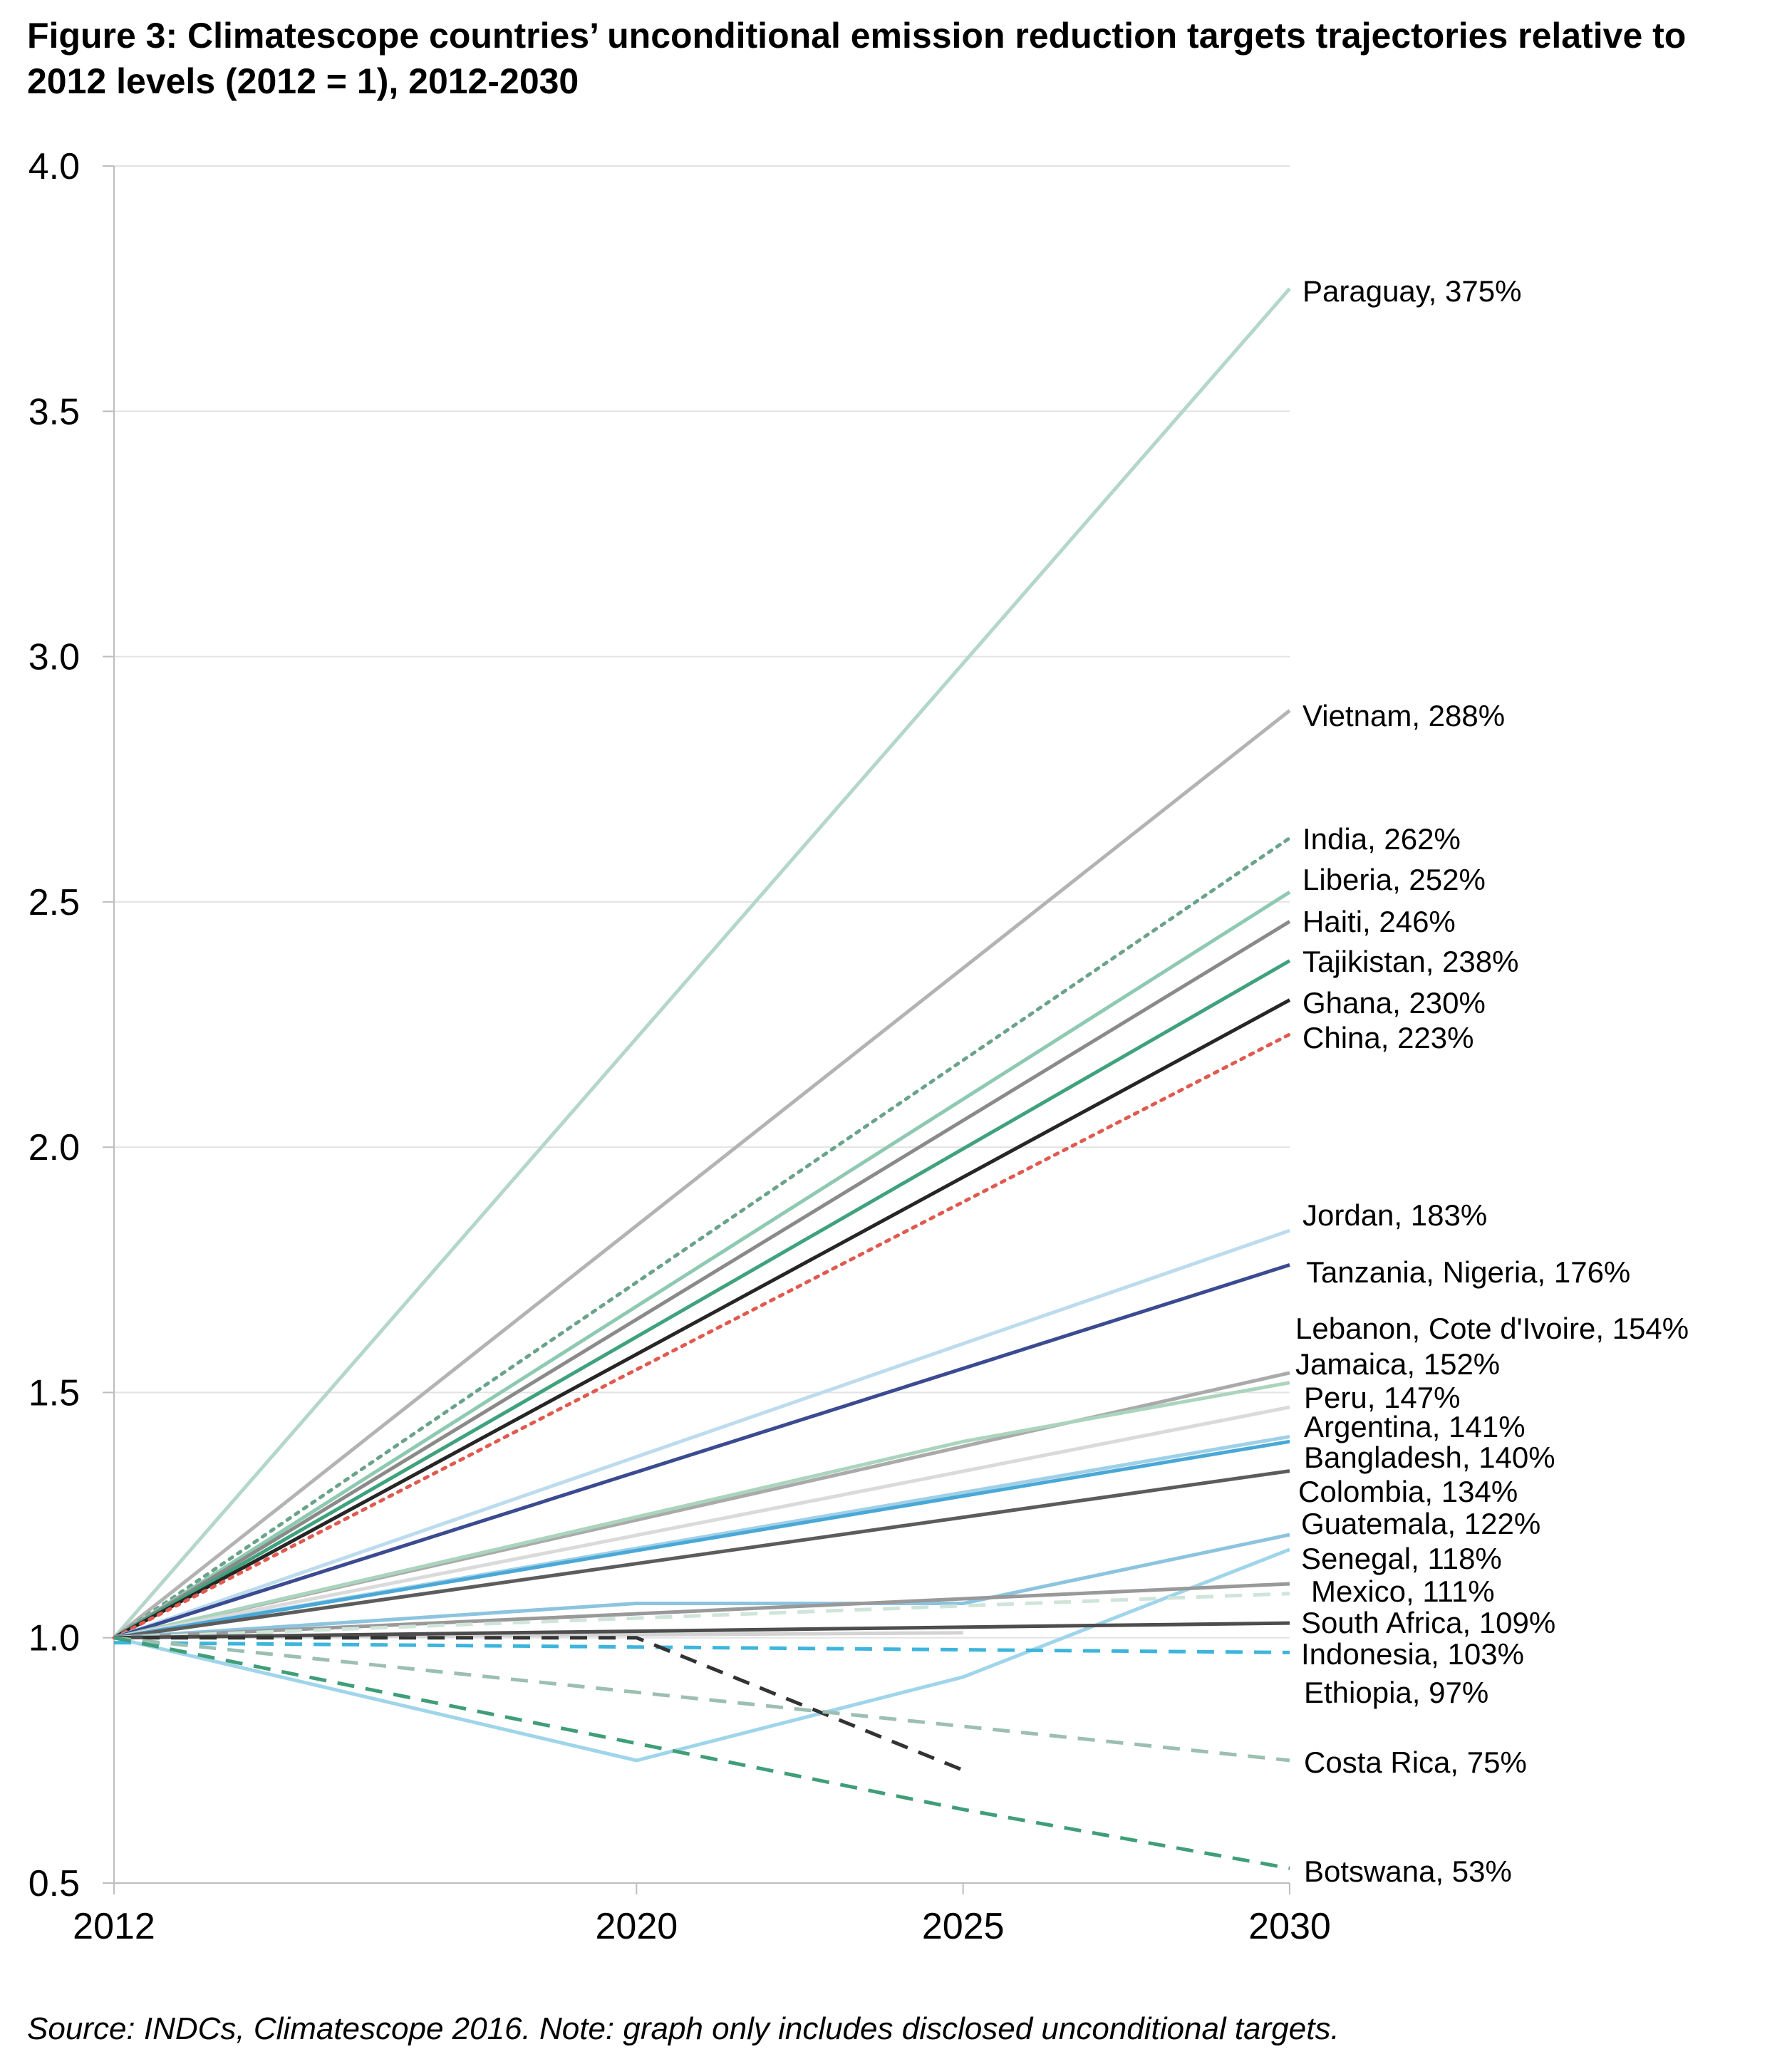 This screenshot has width=1792, height=2069. What do you see at coordinates (1408, 1871) in the screenshot?
I see `line-label: Botswana, 53%` at bounding box center [1408, 1871].